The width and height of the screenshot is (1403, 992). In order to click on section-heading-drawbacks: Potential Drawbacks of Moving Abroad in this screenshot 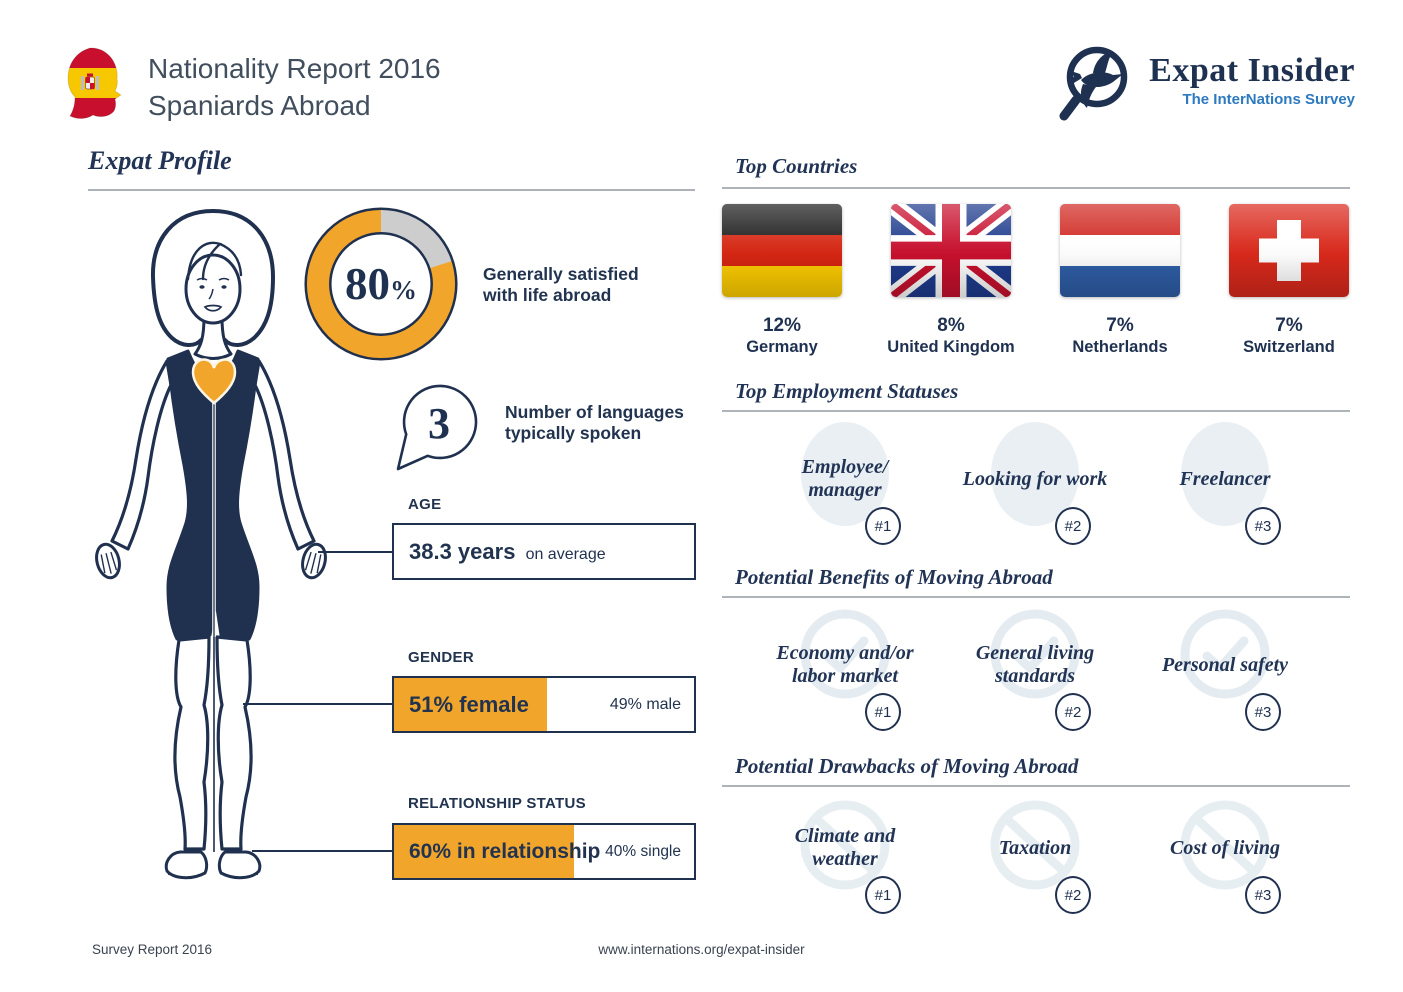, I will do `click(907, 766)`.